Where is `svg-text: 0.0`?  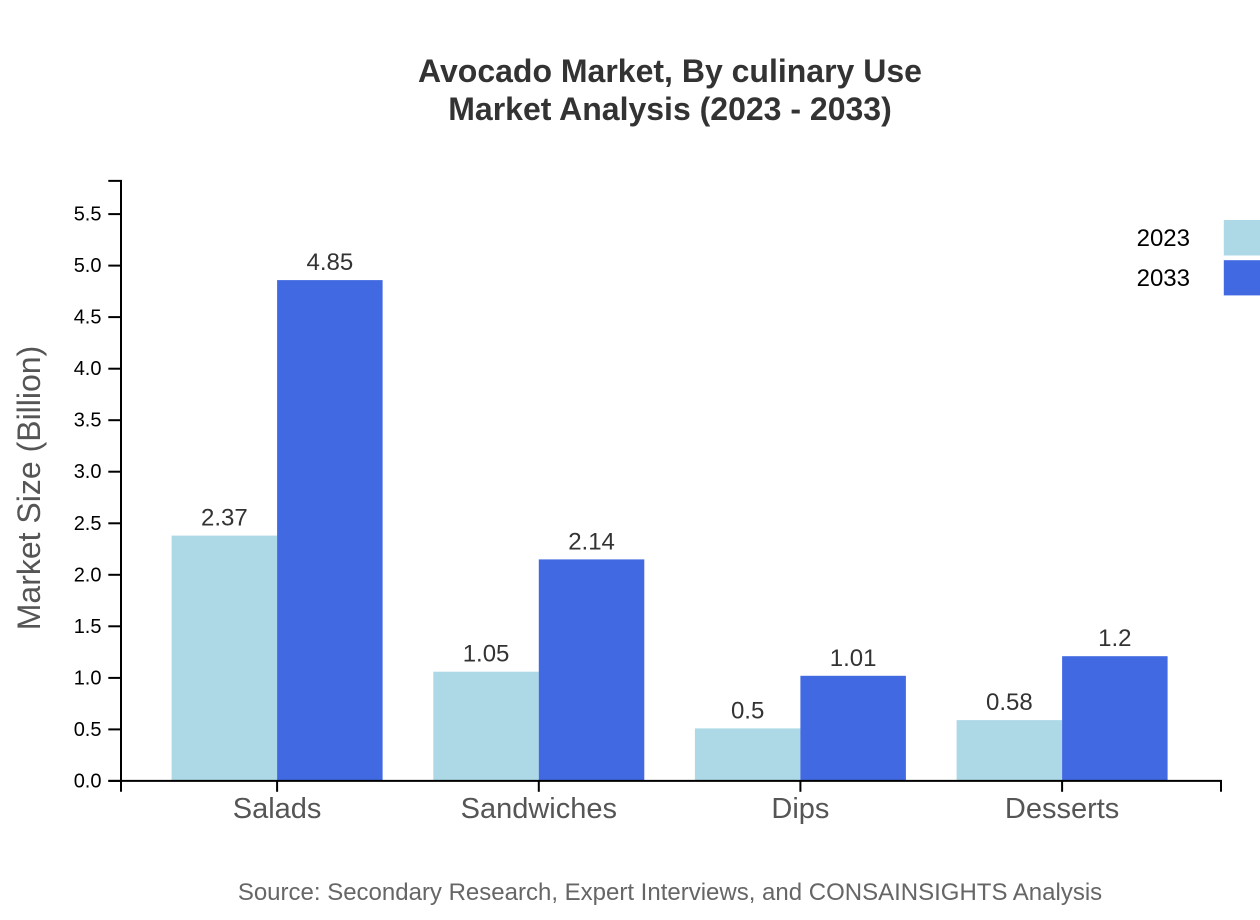
svg-text: 0.0 is located at coordinates (88, 781).